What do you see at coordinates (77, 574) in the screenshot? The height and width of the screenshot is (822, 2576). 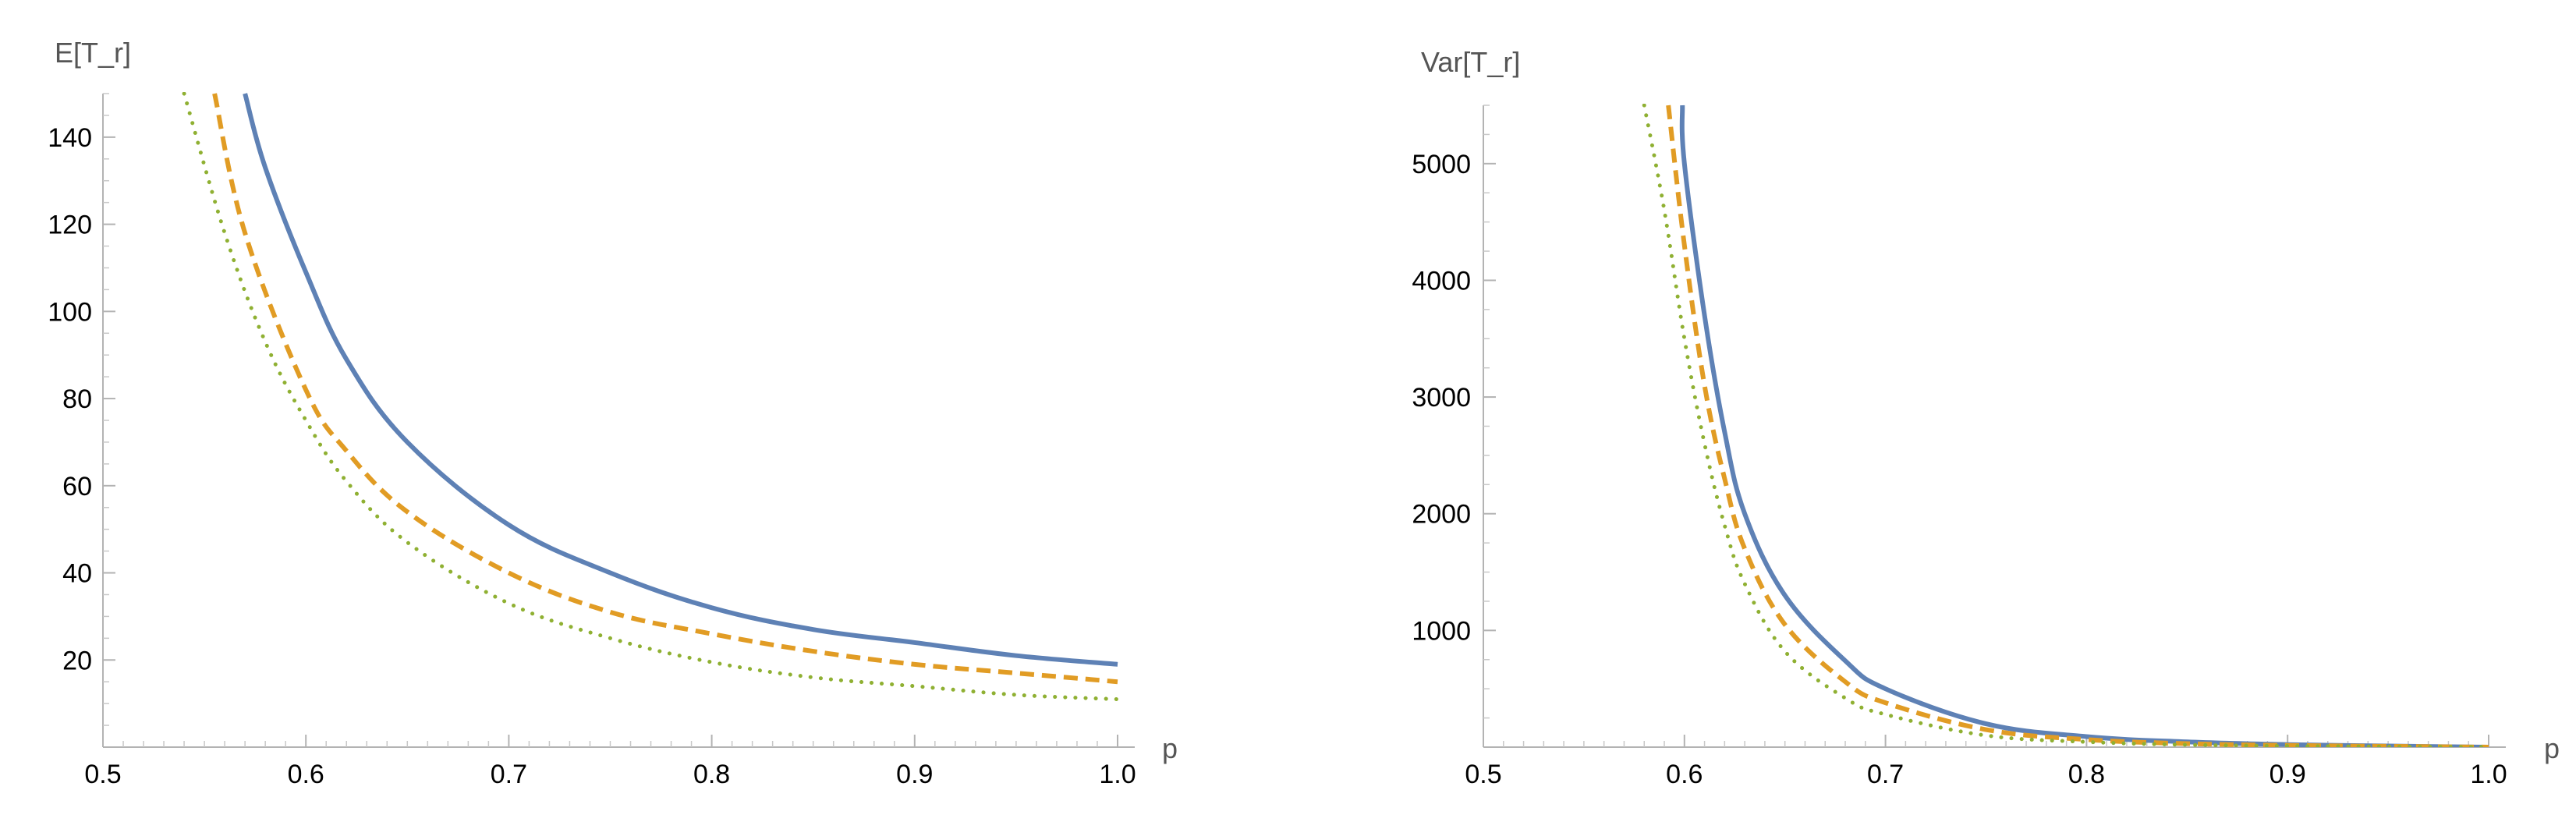 I see `y-tick-label: 40` at bounding box center [77, 574].